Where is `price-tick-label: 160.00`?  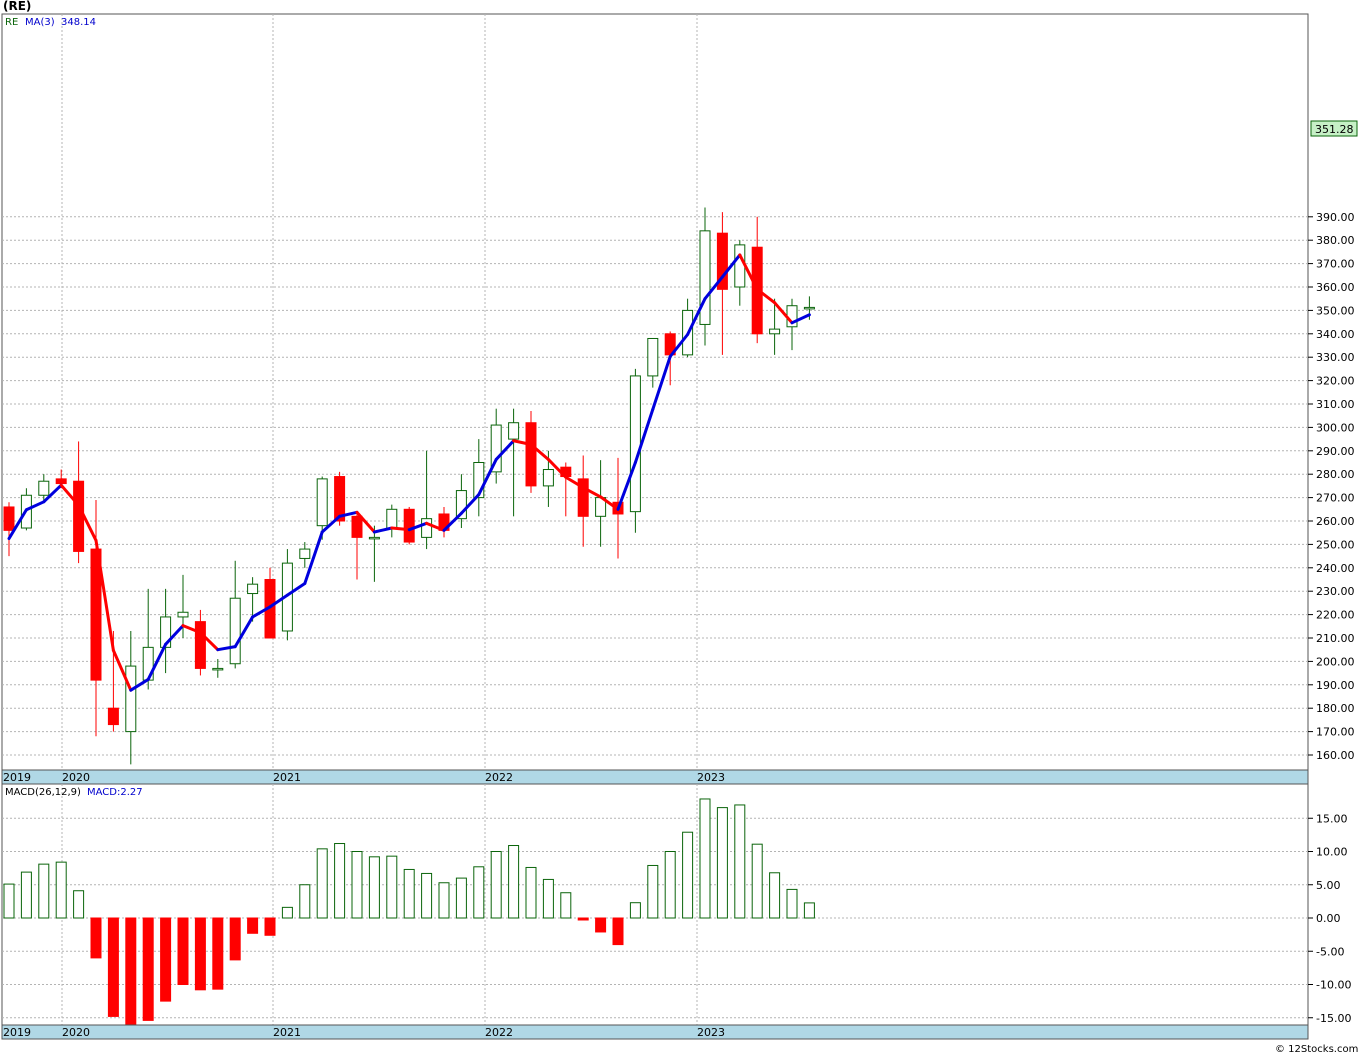
price-tick-label: 160.00 is located at coordinates (1335, 755).